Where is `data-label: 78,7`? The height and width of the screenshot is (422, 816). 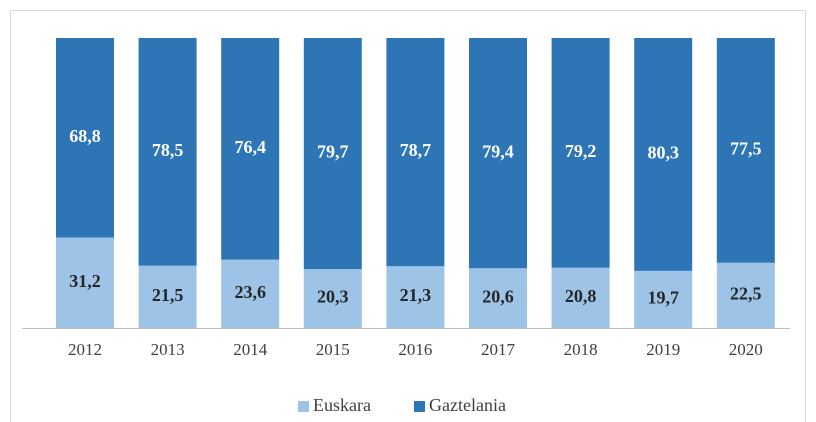
data-label: 78,7 is located at coordinates (416, 150).